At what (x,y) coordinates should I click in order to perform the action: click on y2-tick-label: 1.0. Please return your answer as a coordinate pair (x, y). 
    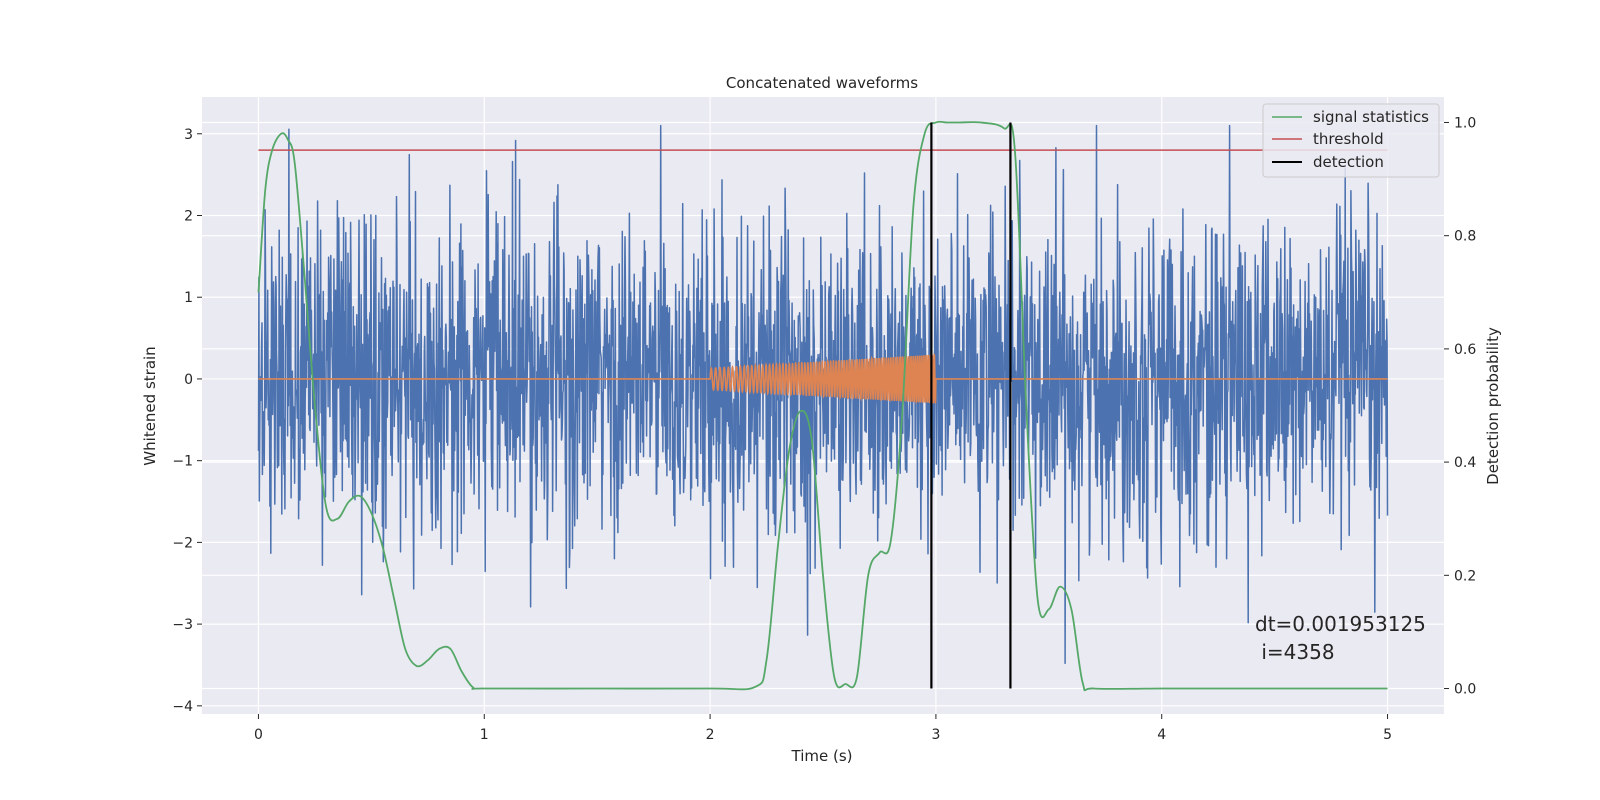
    Looking at the image, I should click on (1465, 123).